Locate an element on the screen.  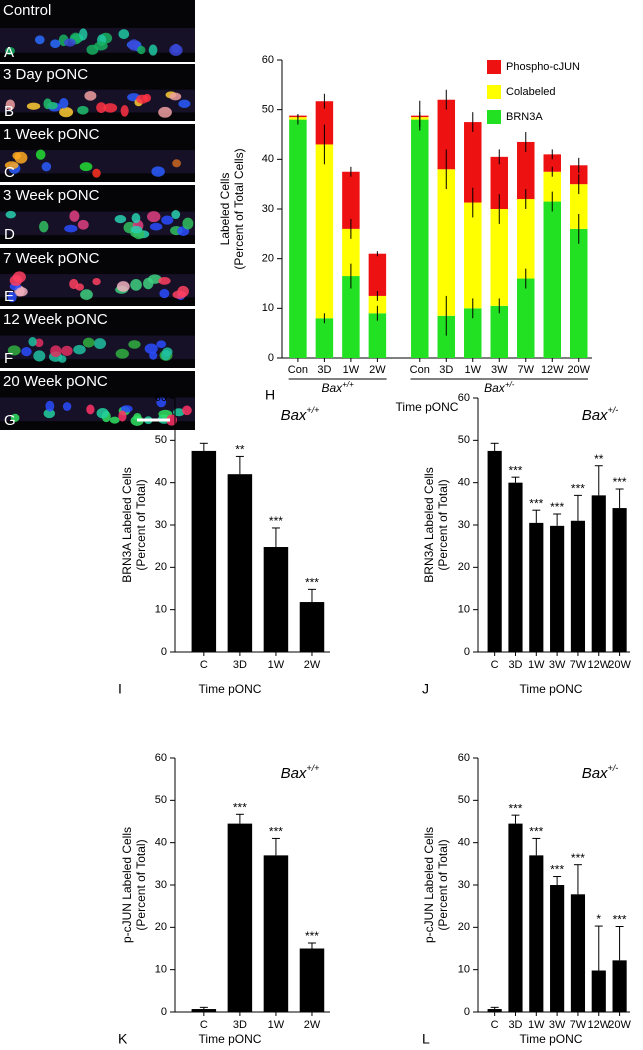
group-name: Bax is located at coordinates (495, 388).